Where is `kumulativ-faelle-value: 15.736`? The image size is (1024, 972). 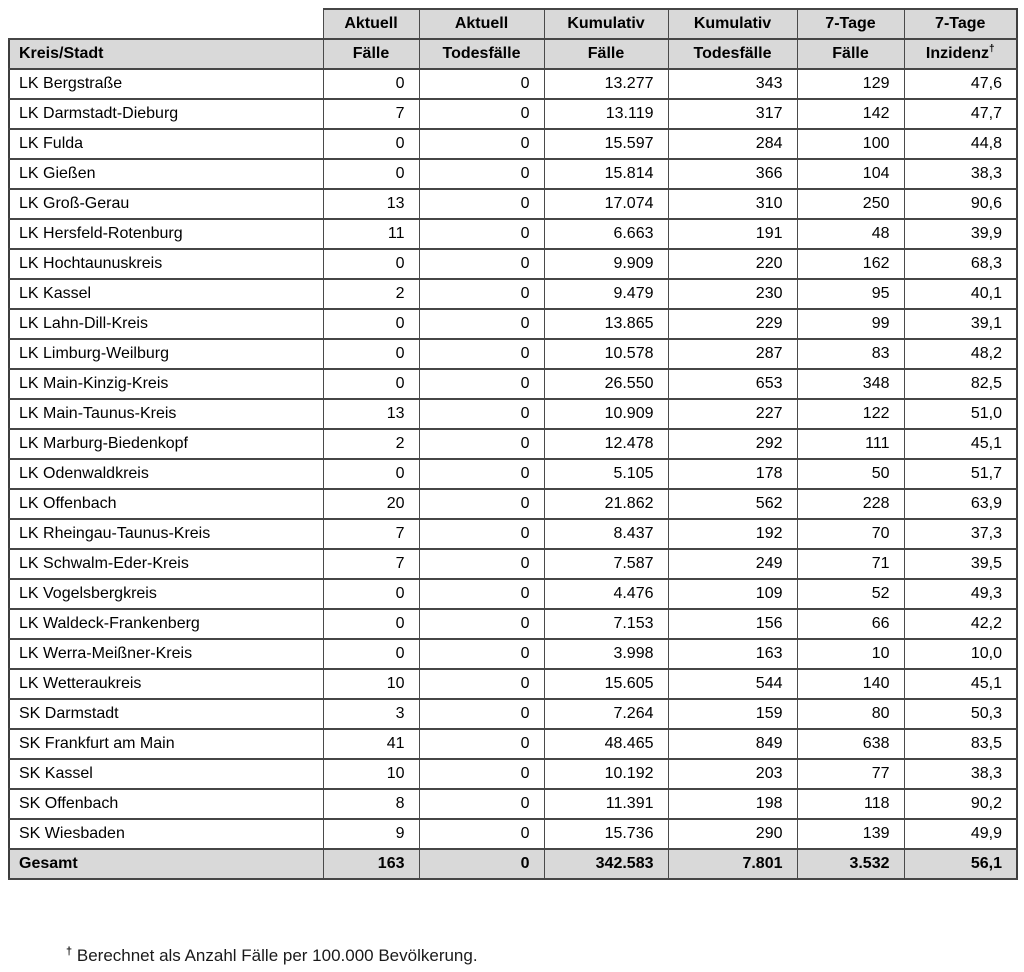
kumulativ-faelle-value: 15.736 is located at coordinates (606, 834).